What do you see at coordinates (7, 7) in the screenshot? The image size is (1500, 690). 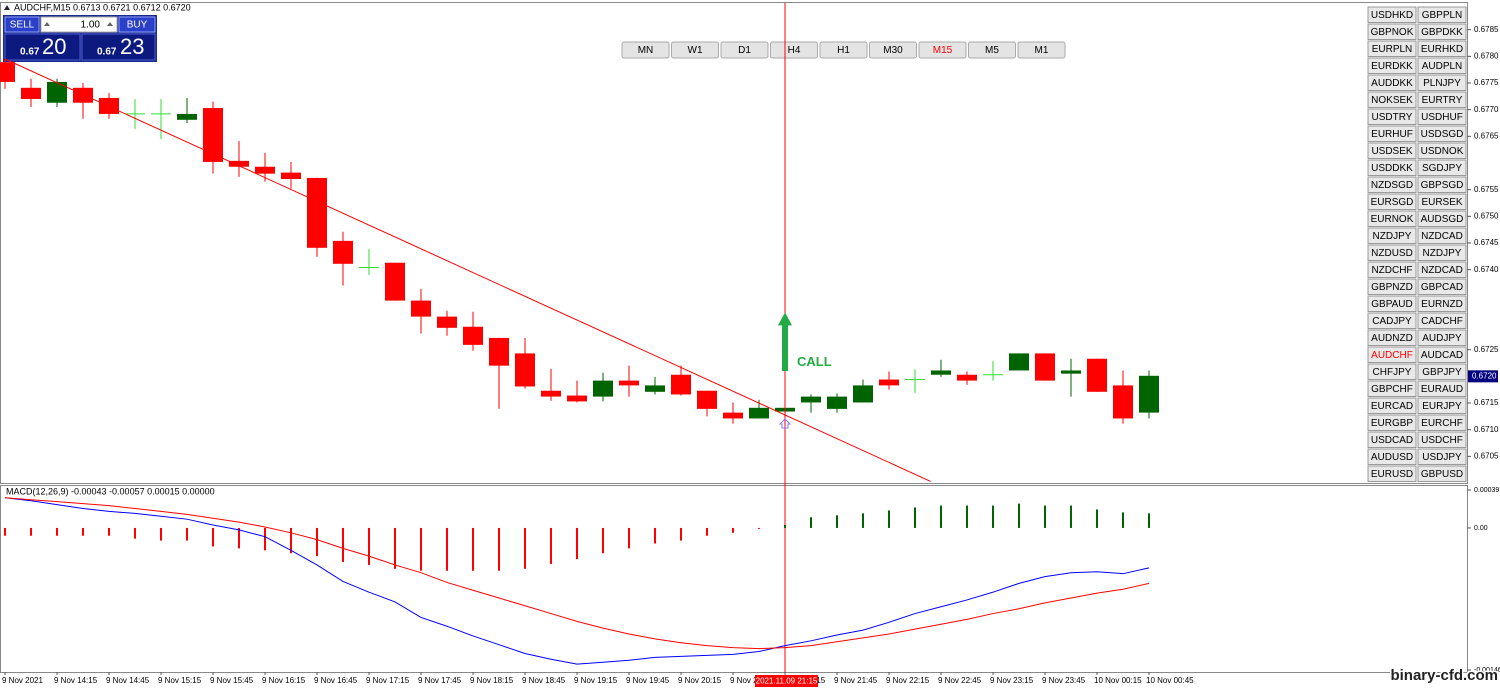 I see `collapse-icon` at bounding box center [7, 7].